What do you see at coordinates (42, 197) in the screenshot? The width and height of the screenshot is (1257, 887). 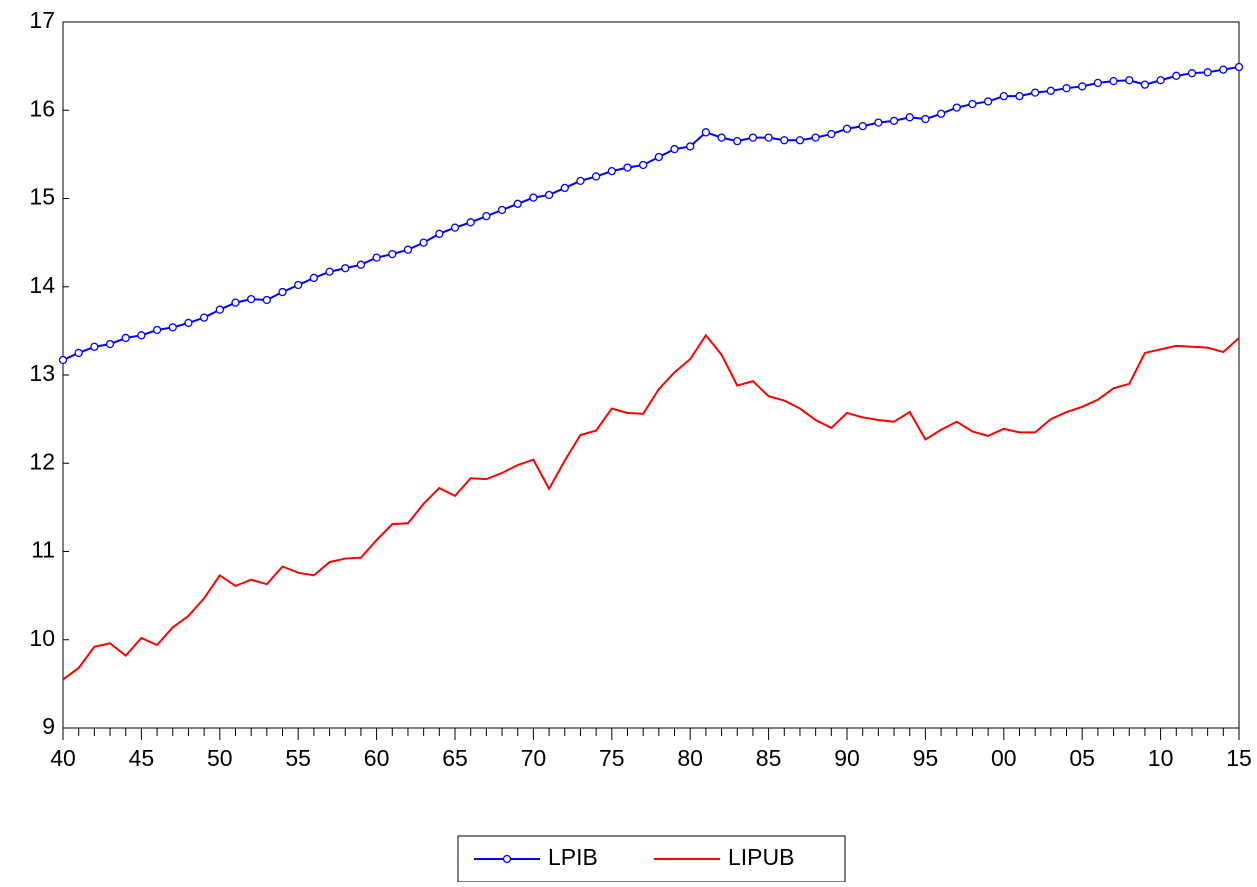 I see `y-tick-label: 15` at bounding box center [42, 197].